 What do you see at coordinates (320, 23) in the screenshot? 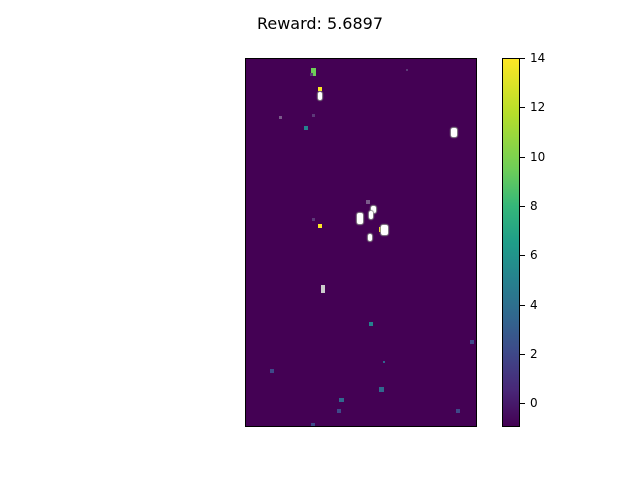
I see `reward-title: Reward: 5.6897` at bounding box center [320, 23].